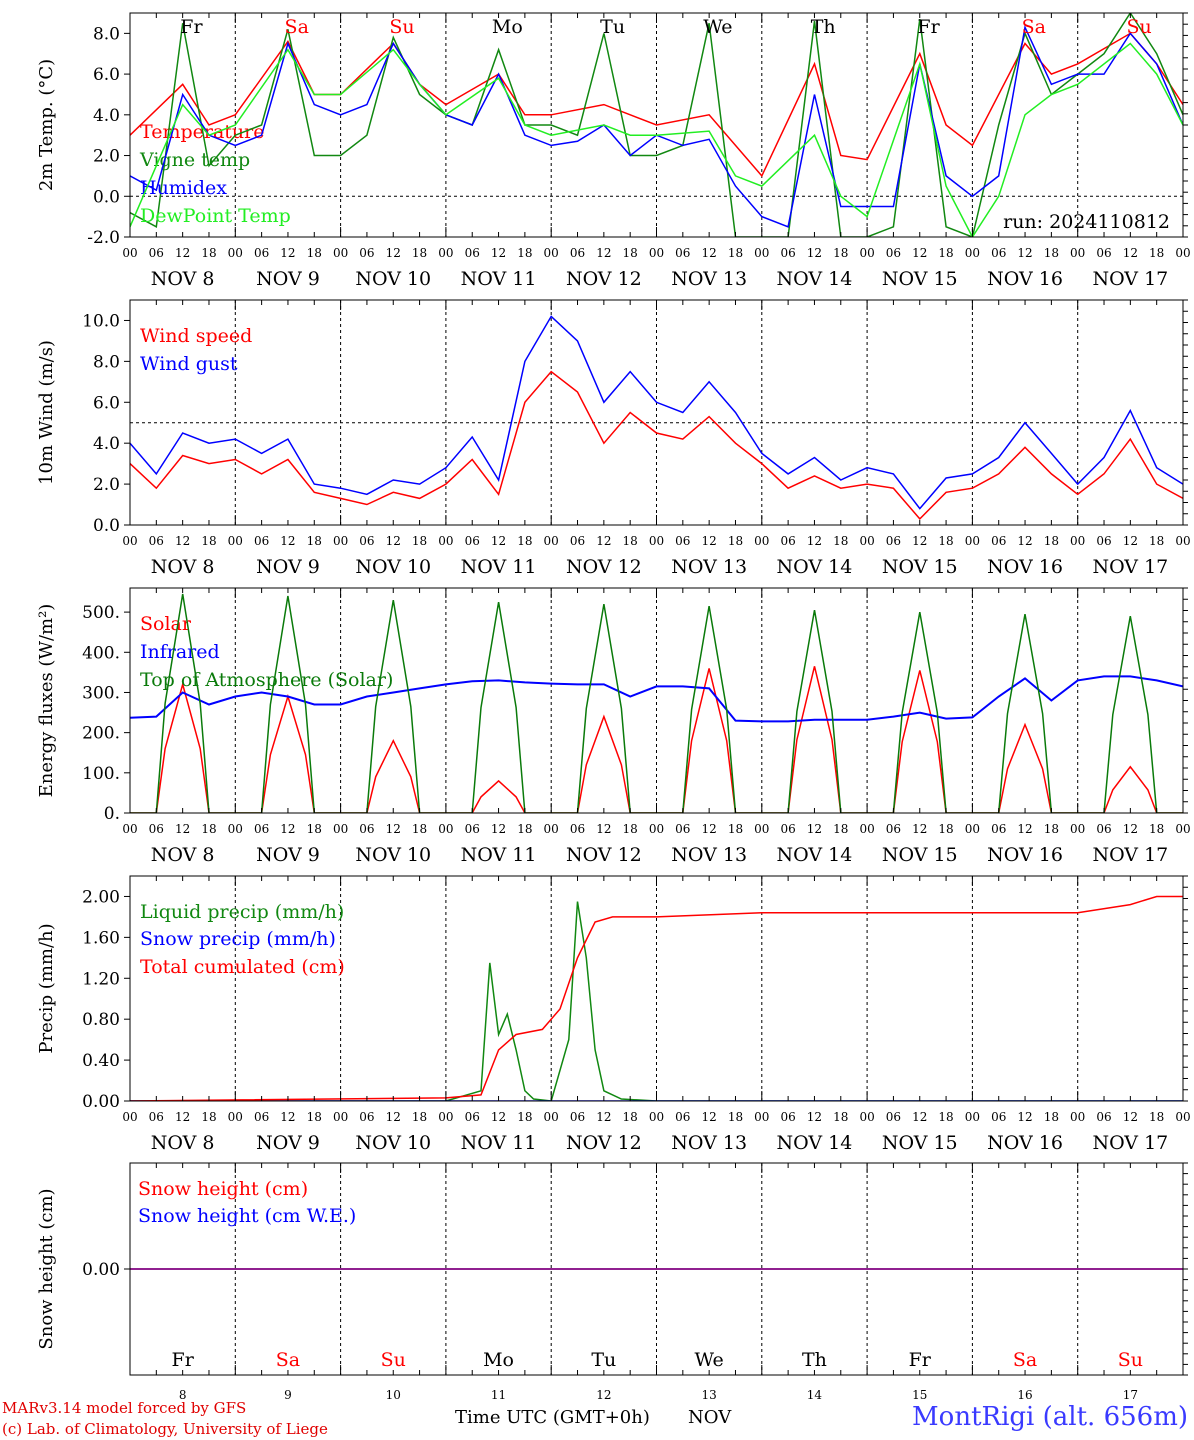 This screenshot has height=1440, width=1194. What do you see at coordinates (101, 613) in the screenshot?
I see `ytick-label: 500.` at bounding box center [101, 613].